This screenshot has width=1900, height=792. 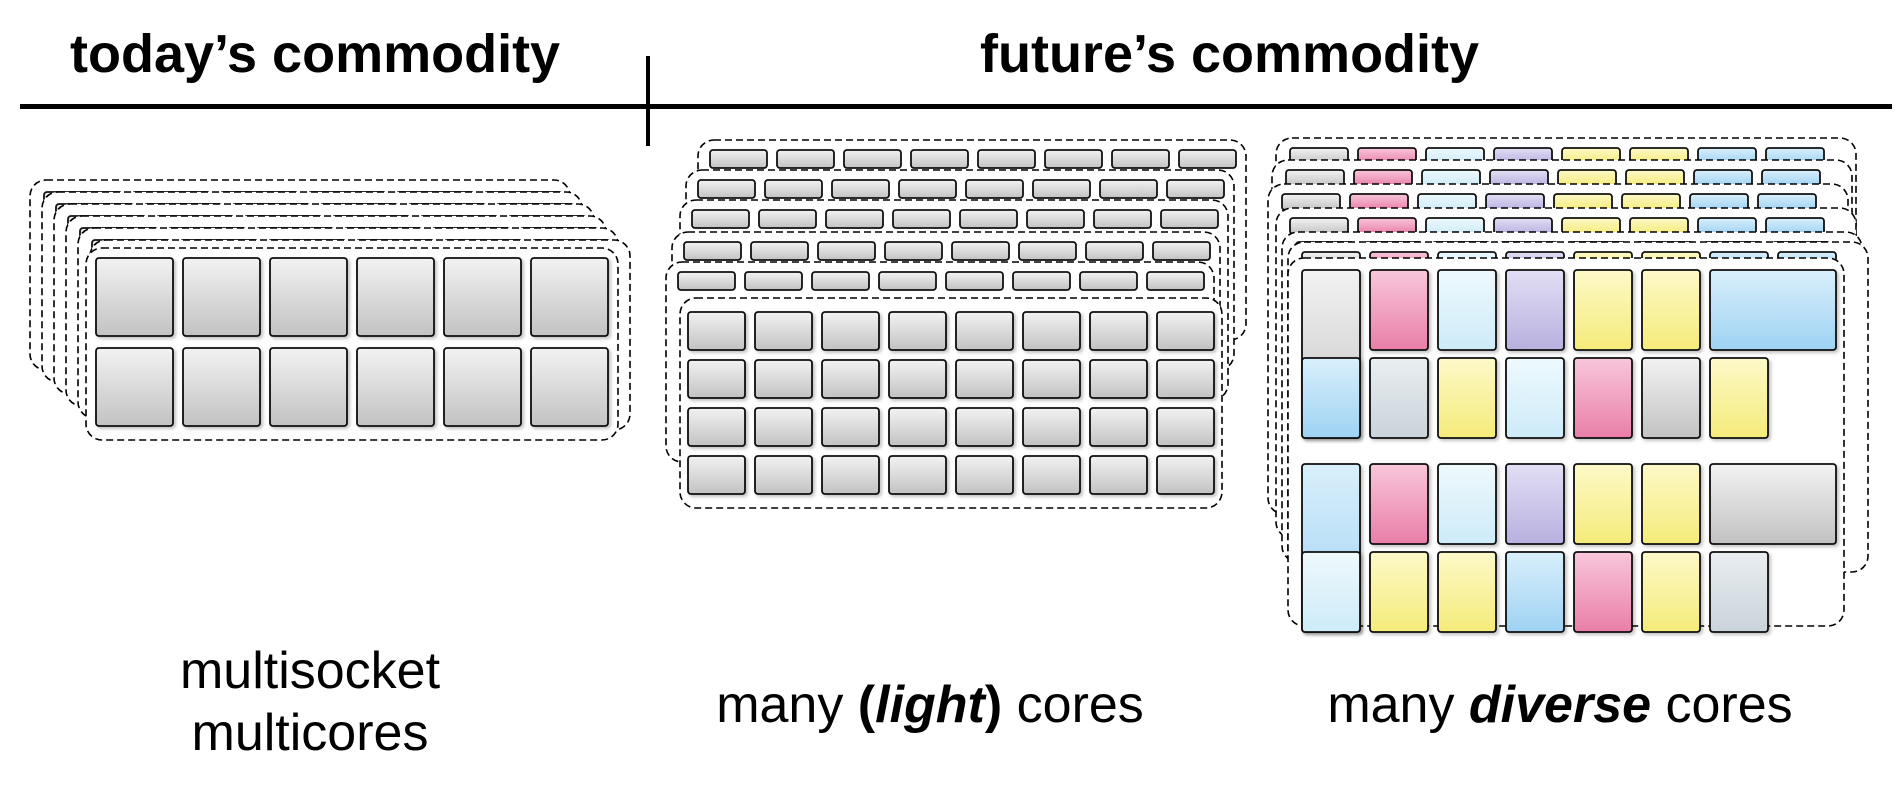 What do you see at coordinates (1073, 705) in the screenshot?
I see `label-light-suffix: cores` at bounding box center [1073, 705].